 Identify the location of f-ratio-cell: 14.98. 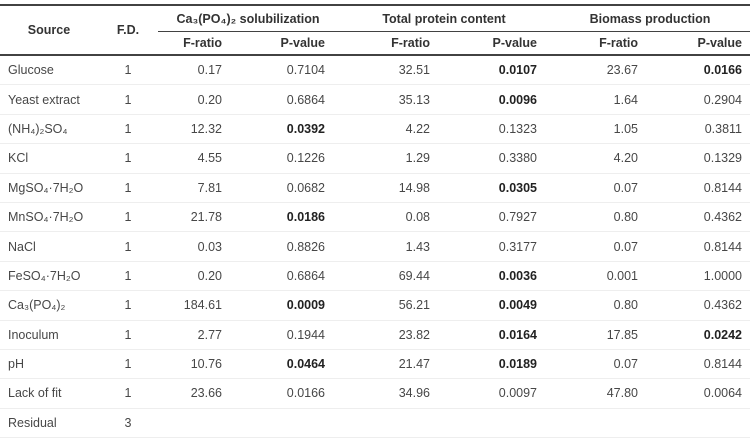
(390, 188).